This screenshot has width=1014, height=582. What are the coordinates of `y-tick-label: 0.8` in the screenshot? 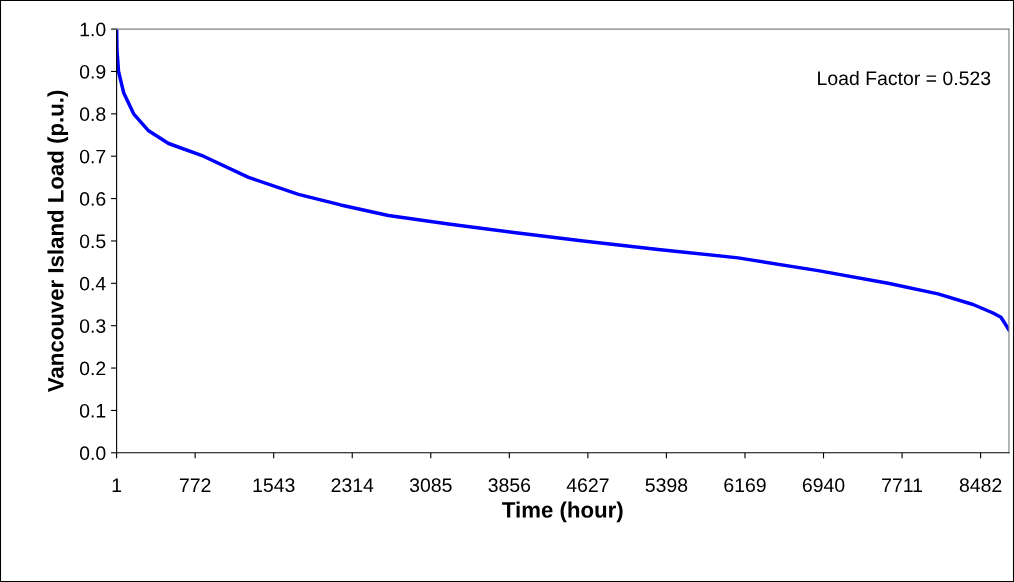 It's located at (92, 114).